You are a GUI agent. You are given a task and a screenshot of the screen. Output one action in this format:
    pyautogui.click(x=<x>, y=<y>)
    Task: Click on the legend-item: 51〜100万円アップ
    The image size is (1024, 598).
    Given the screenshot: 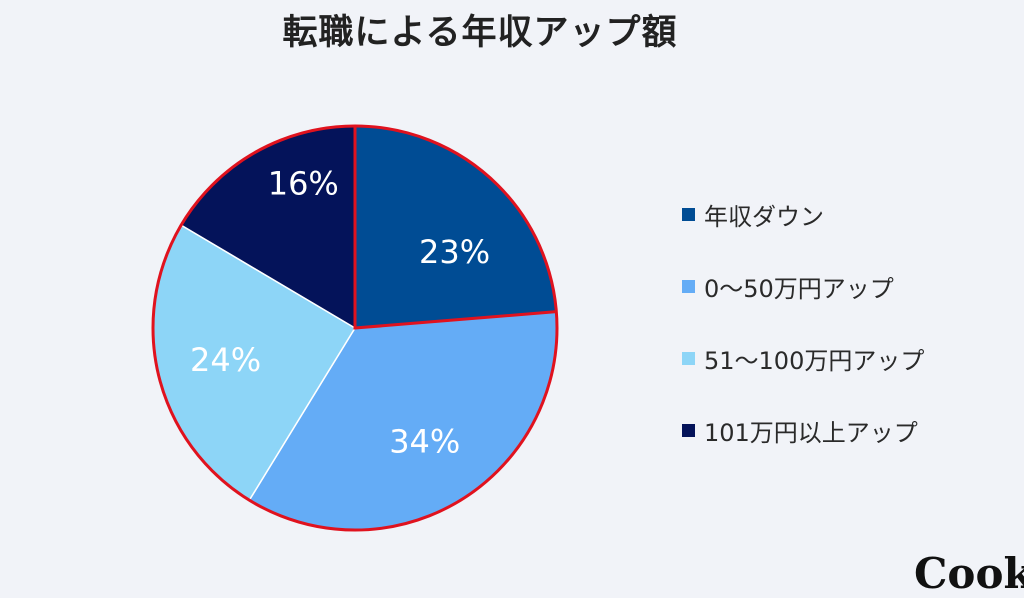 What is the action you would take?
    pyautogui.click(x=847, y=358)
    